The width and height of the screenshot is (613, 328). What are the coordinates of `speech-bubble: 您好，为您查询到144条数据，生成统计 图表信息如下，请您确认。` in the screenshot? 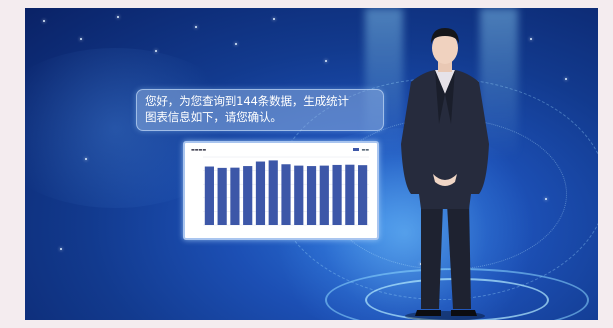 It's located at (260, 110).